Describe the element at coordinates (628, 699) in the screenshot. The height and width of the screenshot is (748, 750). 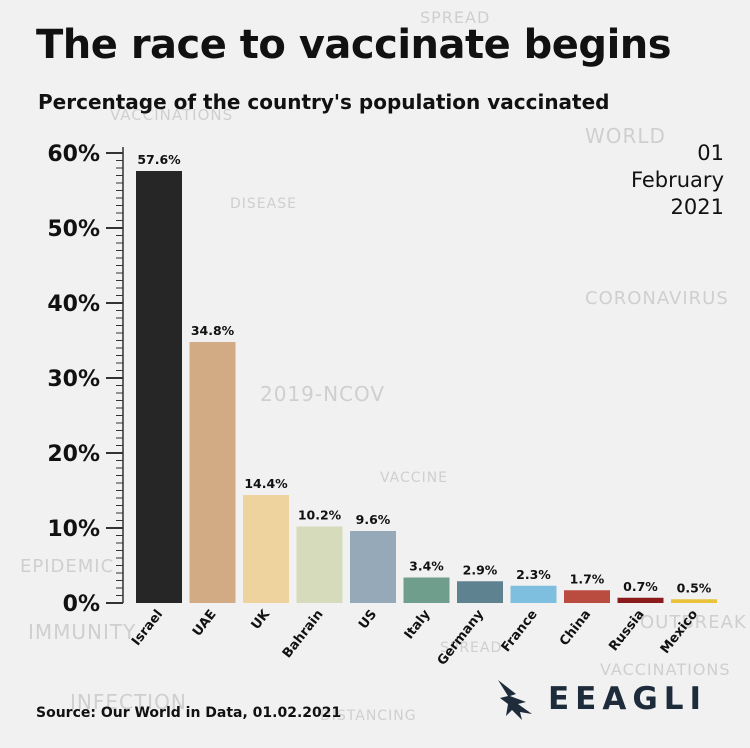
I see `brand-name: EEAGLI` at that location.